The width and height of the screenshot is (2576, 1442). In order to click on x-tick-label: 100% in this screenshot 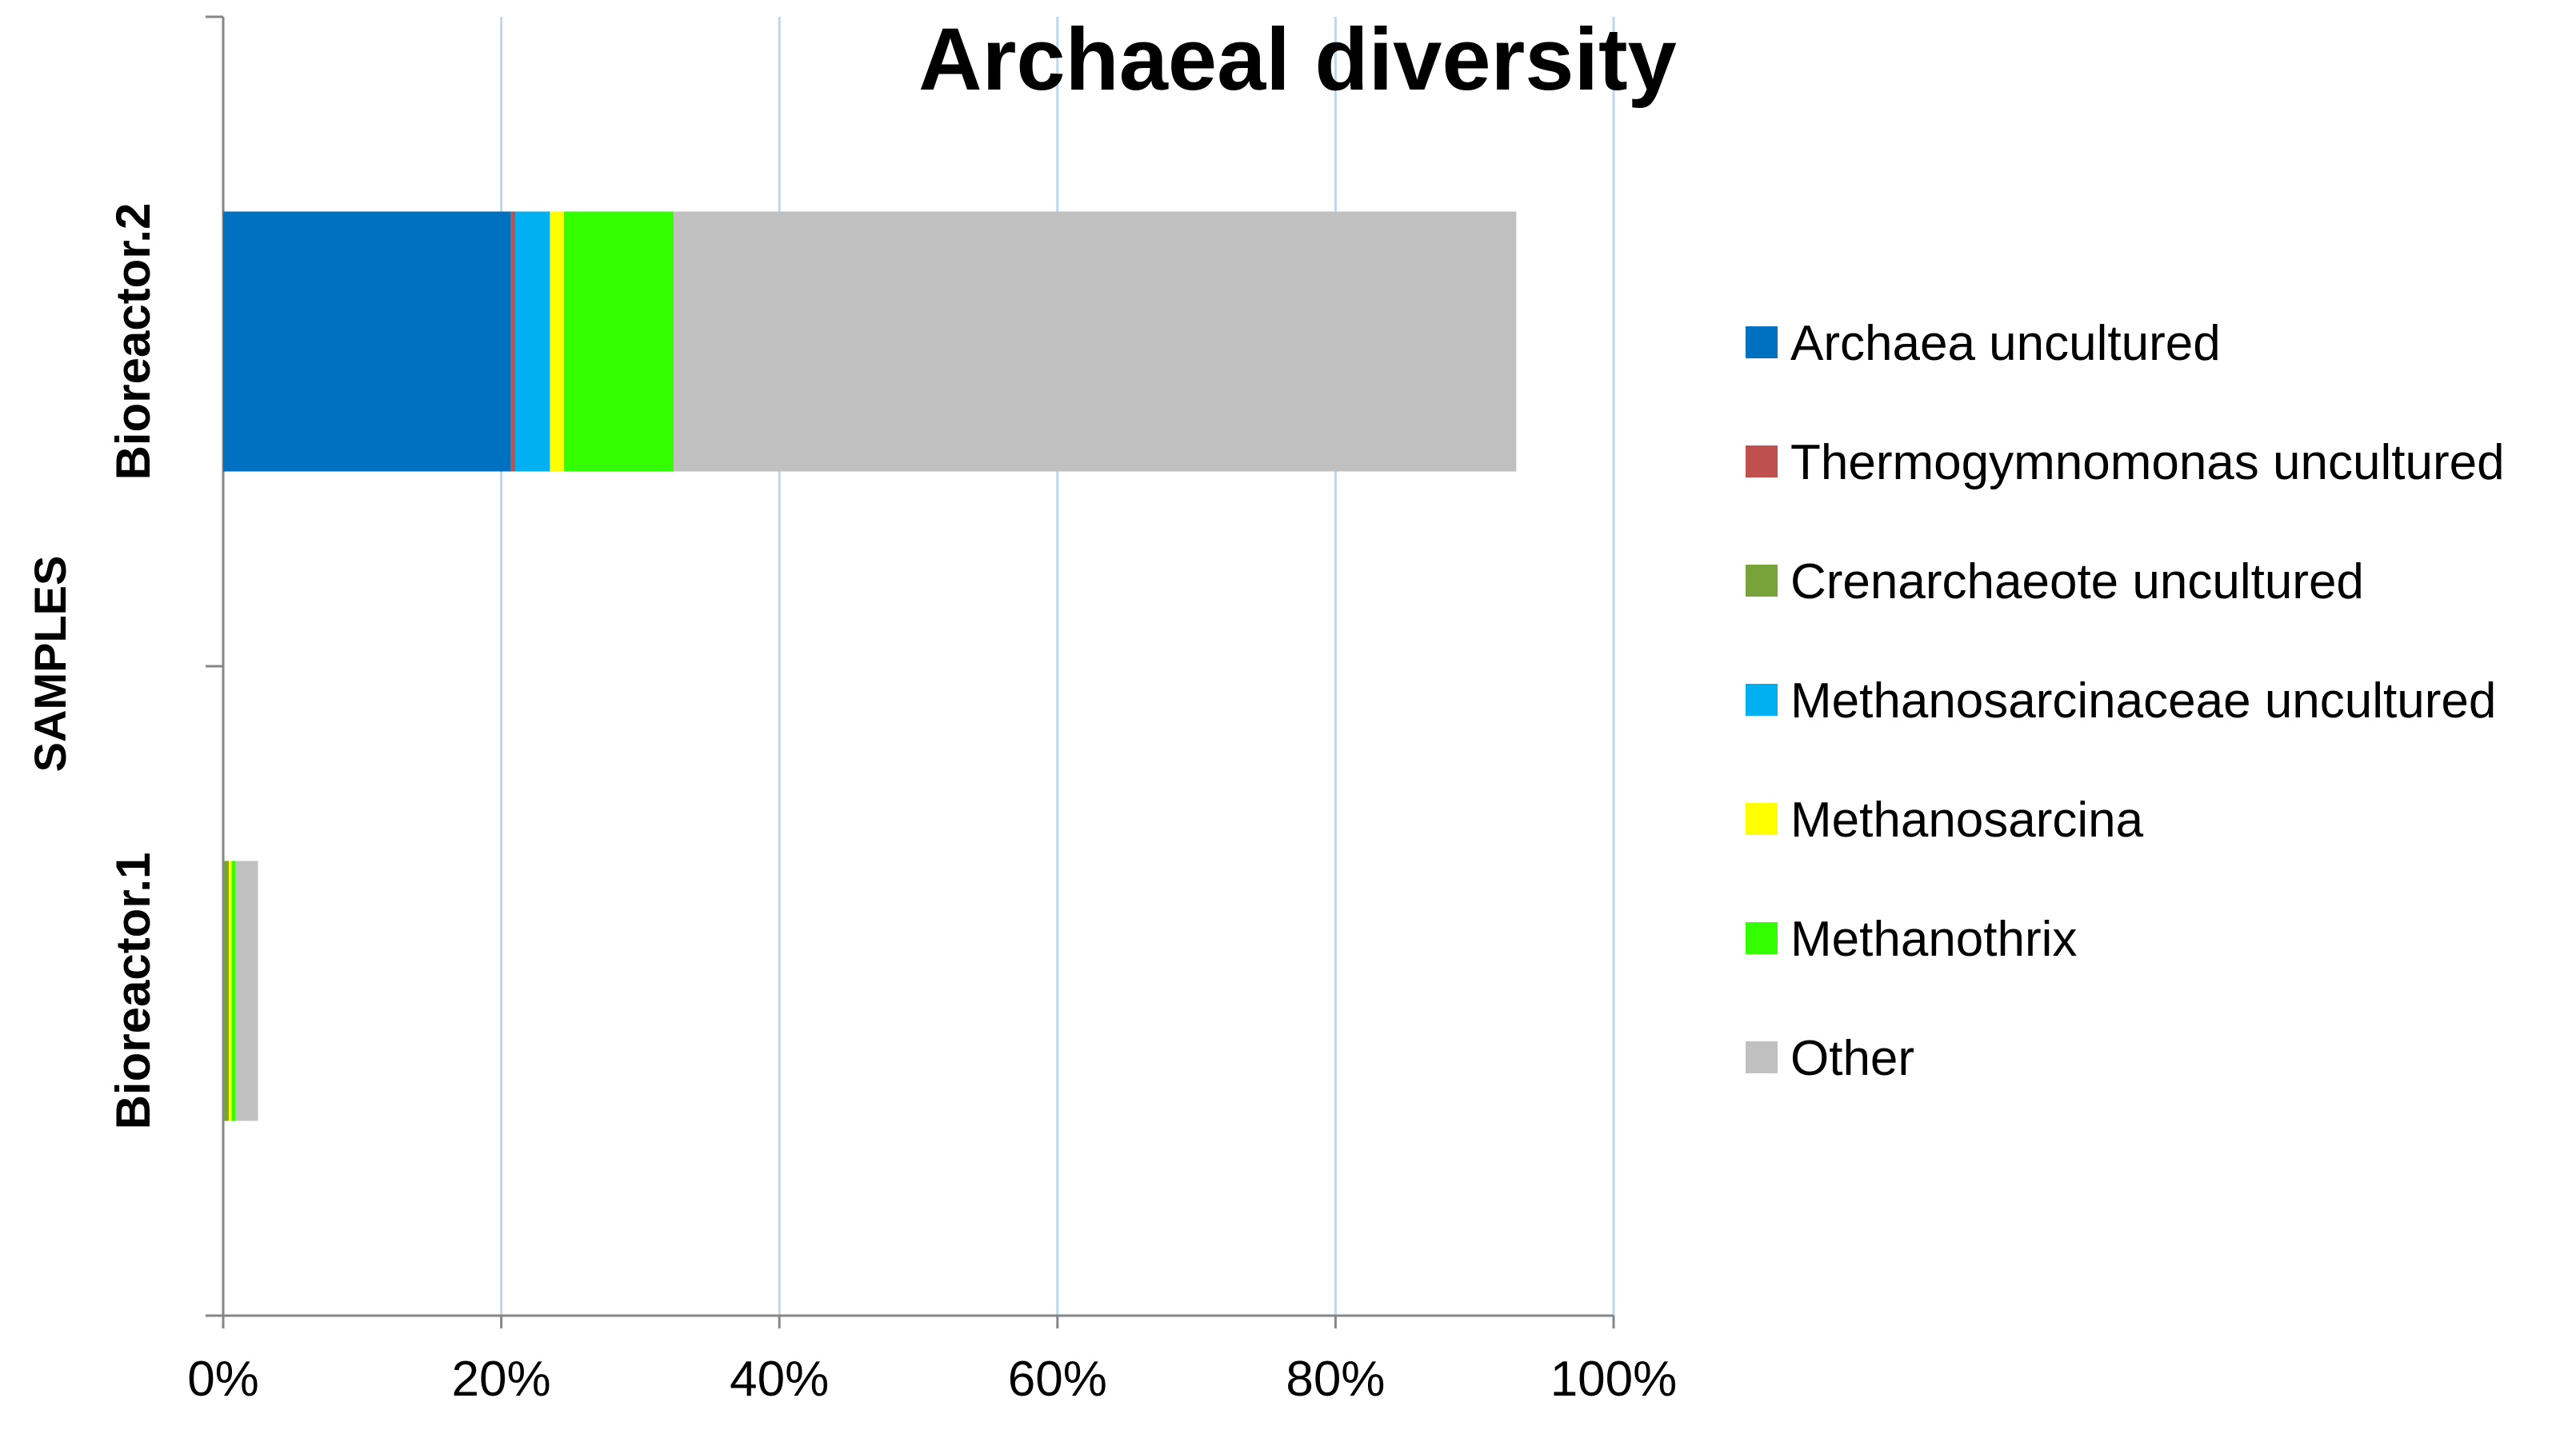, I will do `click(1614, 1379)`.